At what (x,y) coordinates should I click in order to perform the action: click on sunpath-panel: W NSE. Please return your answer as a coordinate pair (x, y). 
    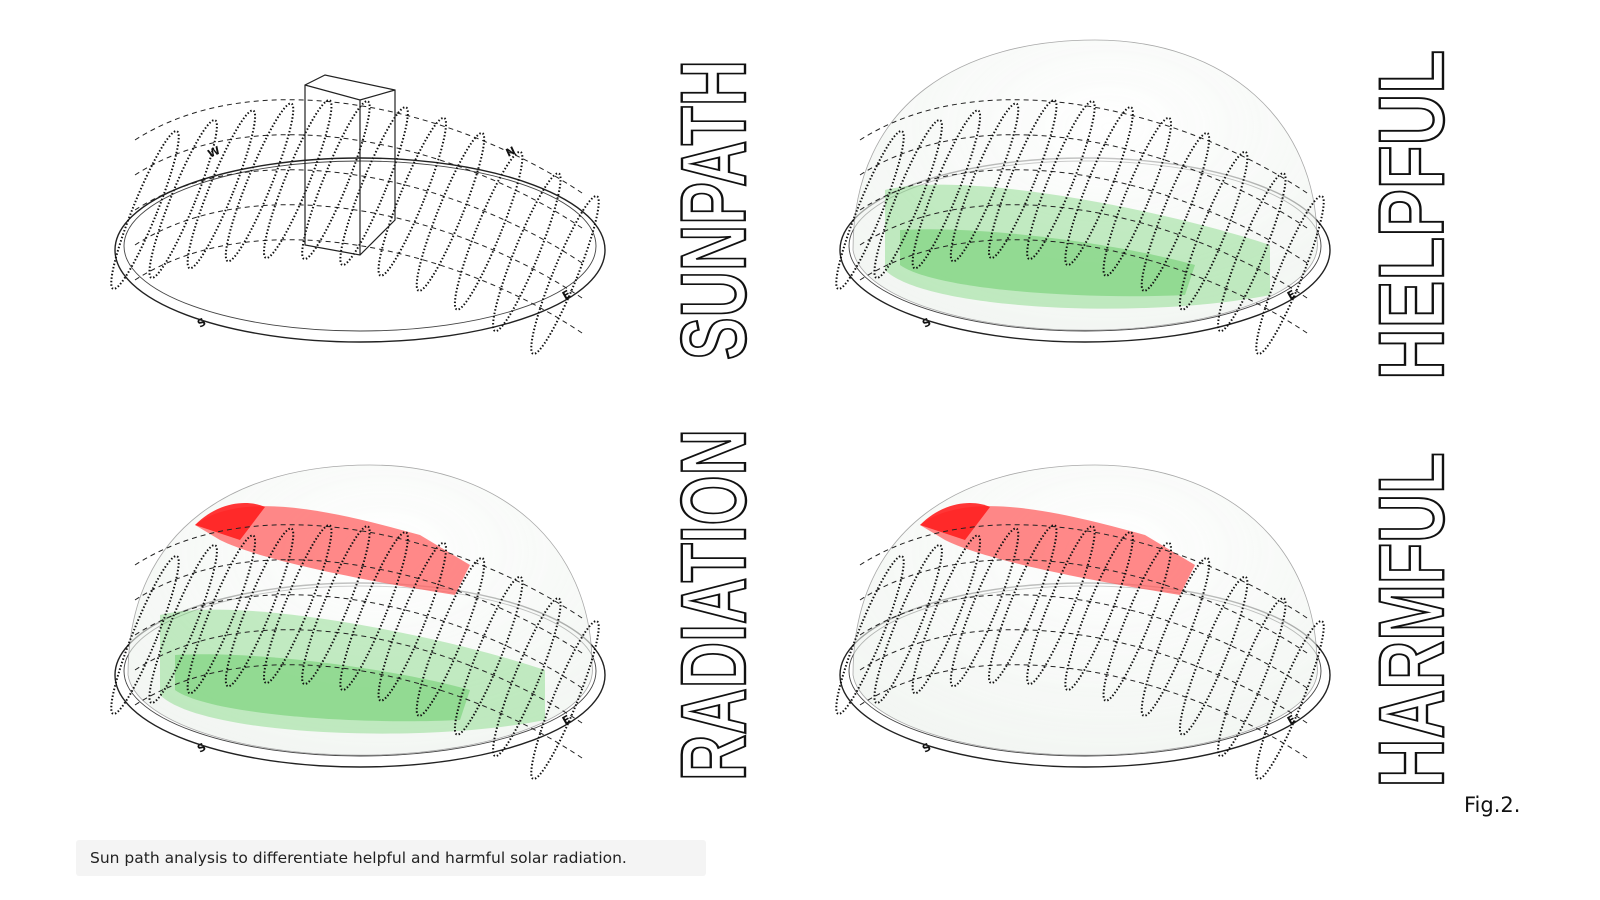
    Looking at the image, I should click on (358, 214).